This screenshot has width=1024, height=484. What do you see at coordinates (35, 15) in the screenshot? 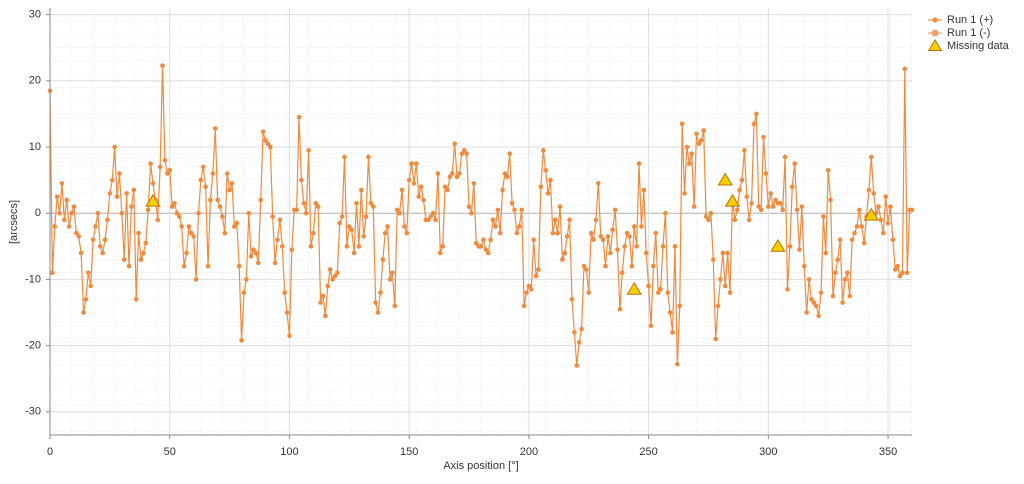
I see `y-tick-label: 30` at bounding box center [35, 15].